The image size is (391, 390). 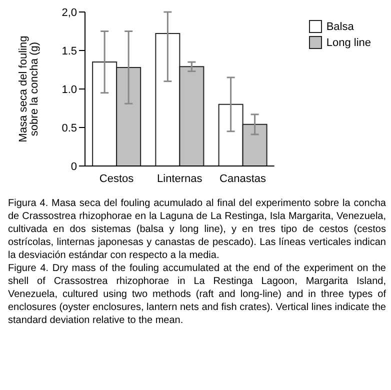 I want to click on y-tick-label: 2,0, so click(x=69, y=12).